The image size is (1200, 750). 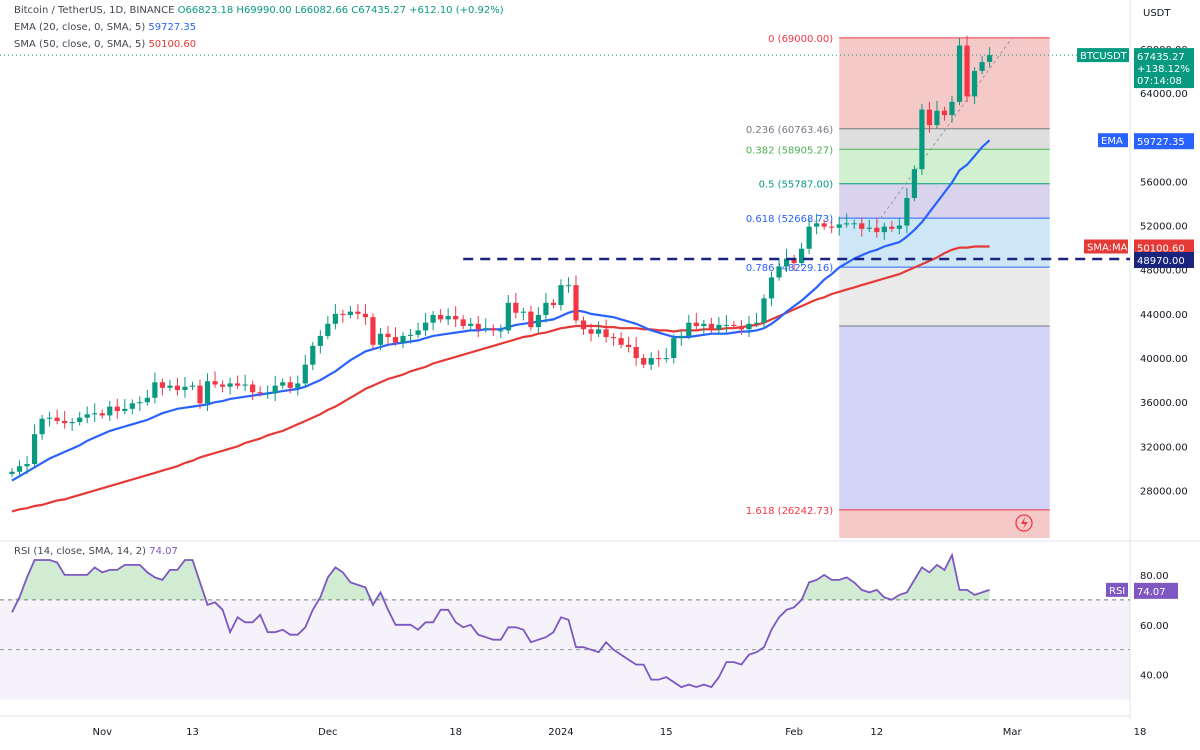 What do you see at coordinates (1157, 13) in the screenshot?
I see `currency-label: USDT` at bounding box center [1157, 13].